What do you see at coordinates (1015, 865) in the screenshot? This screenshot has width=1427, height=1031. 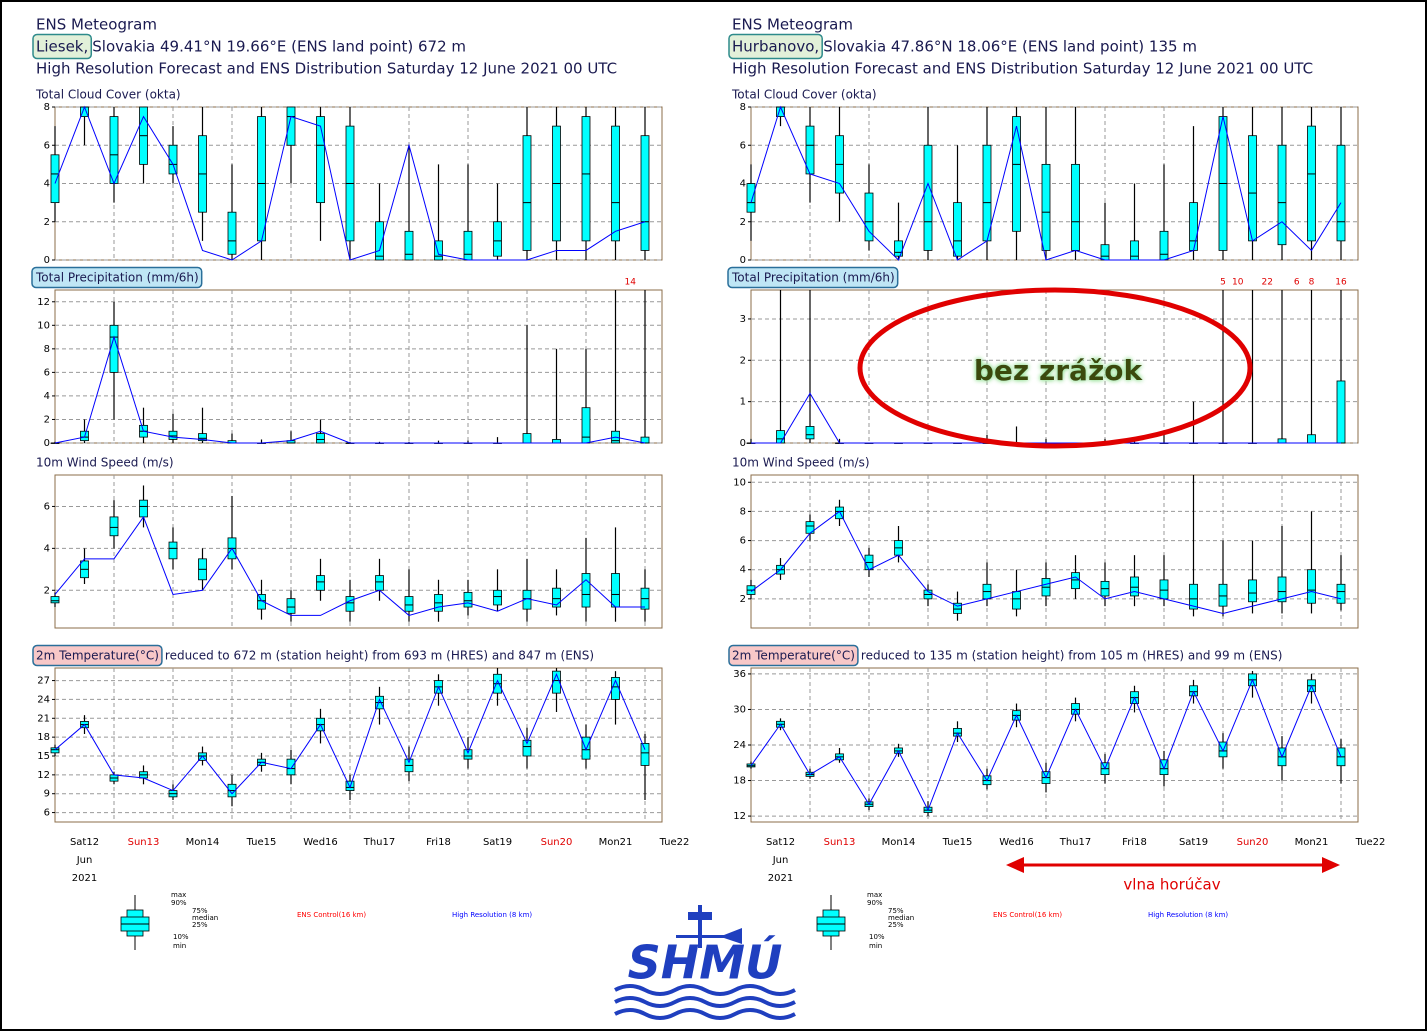 I see `arrow-head-left` at bounding box center [1015, 865].